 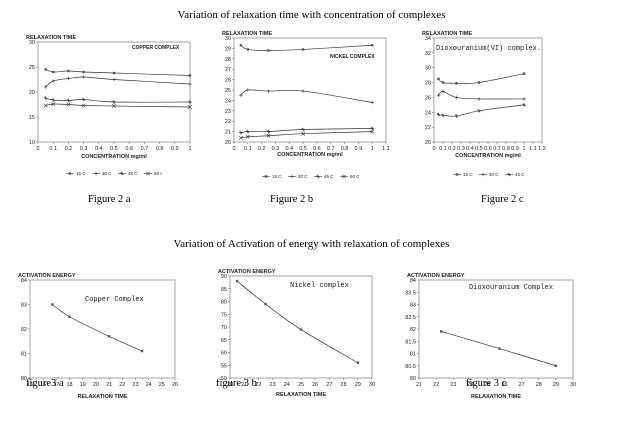 What do you see at coordinates (81, 173) in the screenshot?
I see `legend-label: 15 C` at bounding box center [81, 173].